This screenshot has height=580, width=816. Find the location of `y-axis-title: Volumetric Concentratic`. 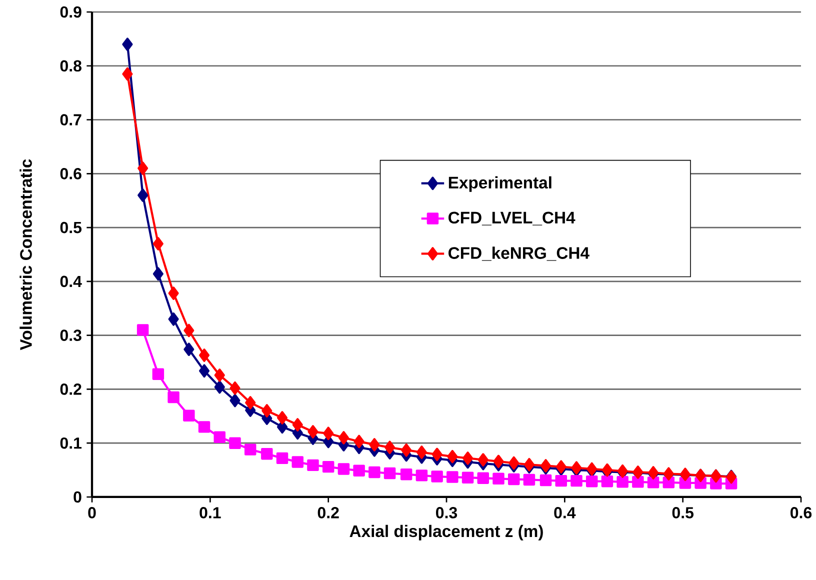

y-axis-title: Volumetric Concentratic is located at coordinates (26, 254).